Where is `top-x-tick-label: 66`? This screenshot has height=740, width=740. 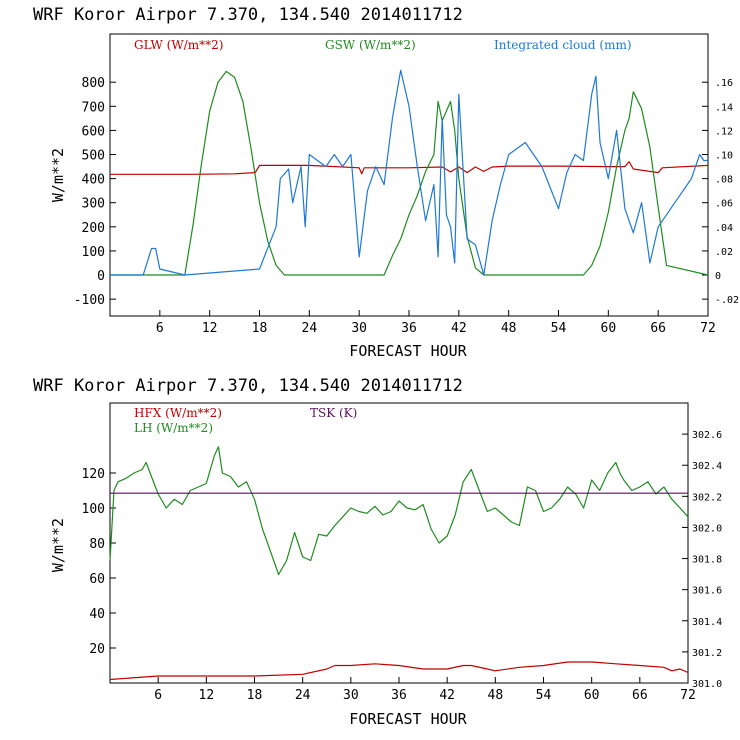 top-x-tick-label: 66 is located at coordinates (658, 328).